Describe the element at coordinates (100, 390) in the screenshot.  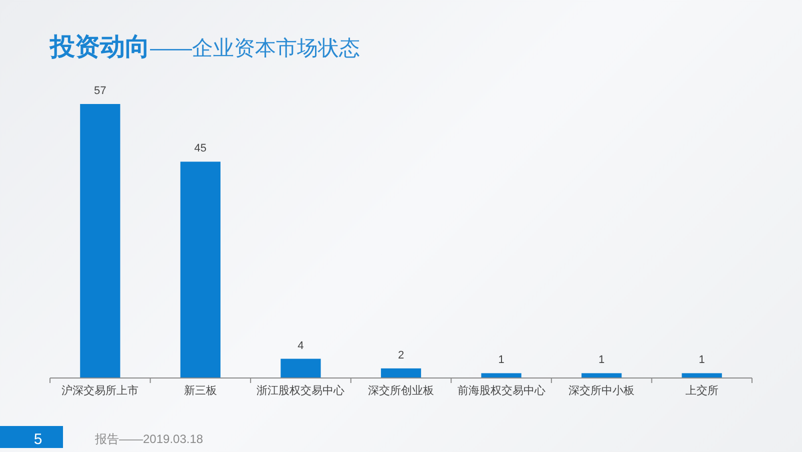
I see `x-tick-label: 沪深交易所上市` at that location.